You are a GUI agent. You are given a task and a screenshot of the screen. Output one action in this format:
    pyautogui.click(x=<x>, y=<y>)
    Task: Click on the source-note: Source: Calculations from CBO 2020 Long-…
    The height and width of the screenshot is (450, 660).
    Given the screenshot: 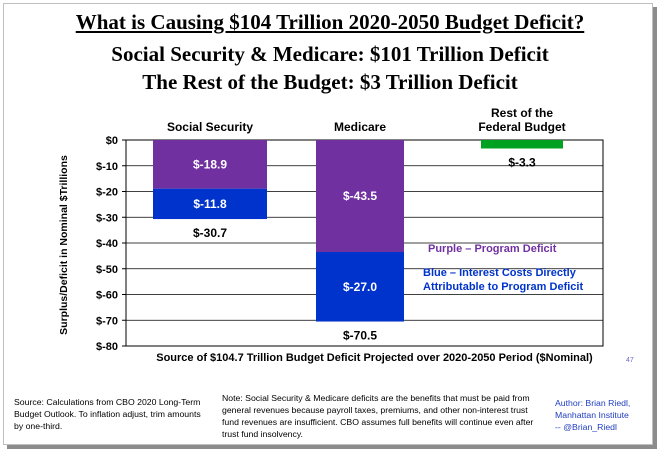 What is the action you would take?
    pyautogui.click(x=107, y=414)
    